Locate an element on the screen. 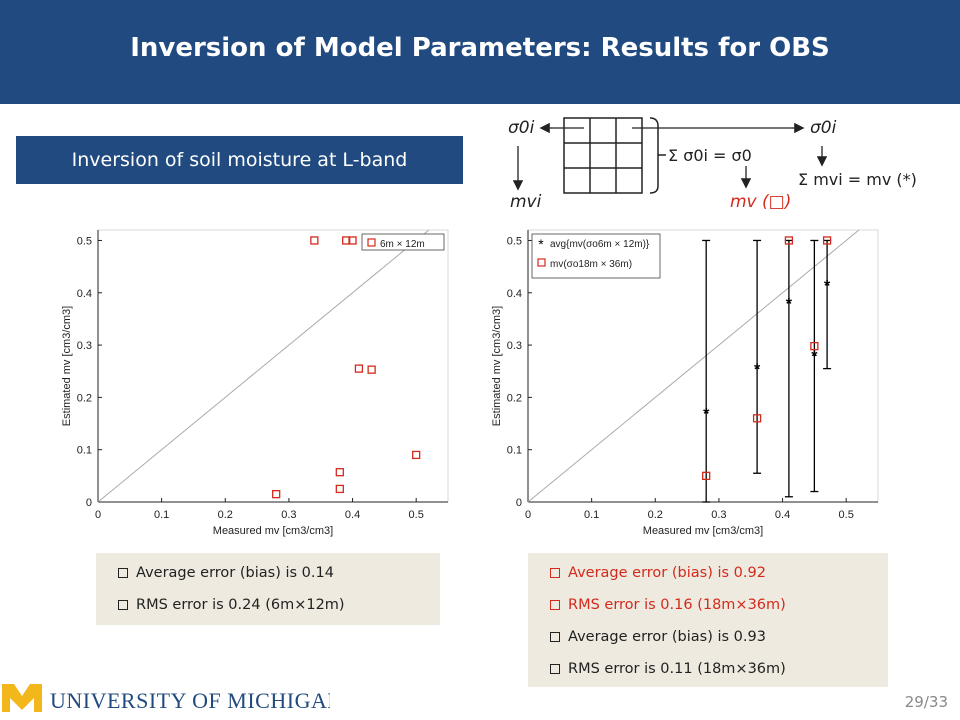  note-right-item: Average error (bias) is 0.92 is located at coordinates (658, 573).